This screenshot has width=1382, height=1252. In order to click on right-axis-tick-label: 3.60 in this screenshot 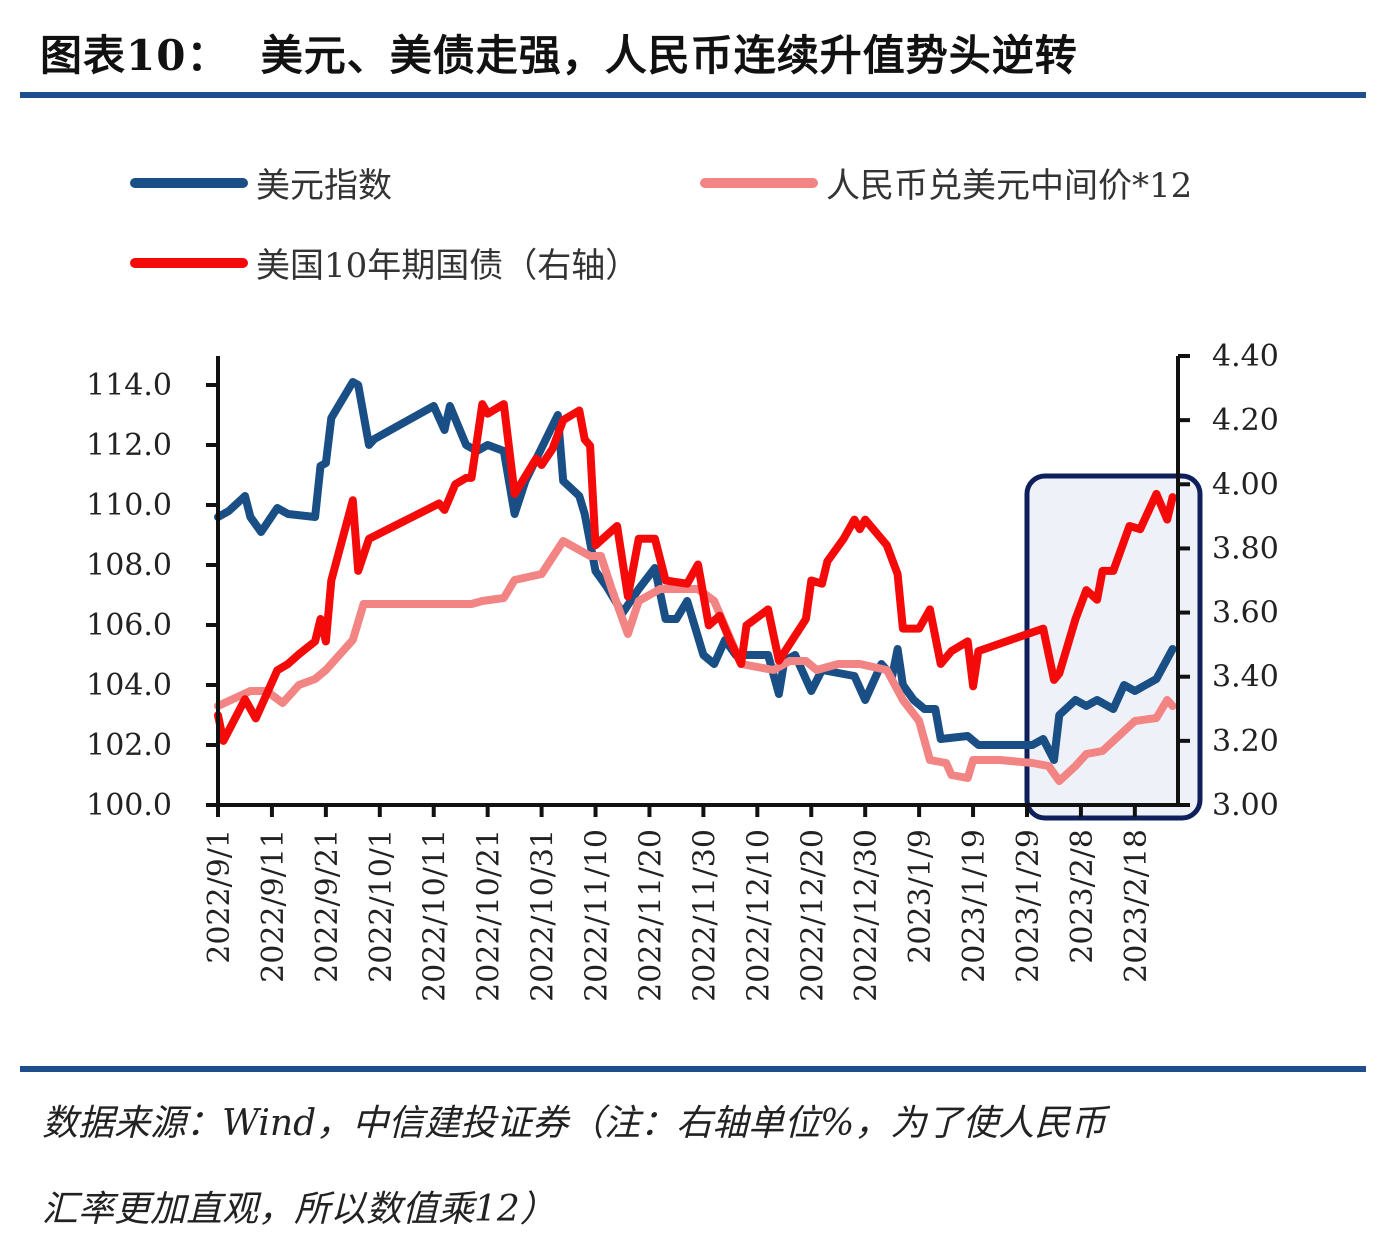, I will do `click(1245, 613)`.